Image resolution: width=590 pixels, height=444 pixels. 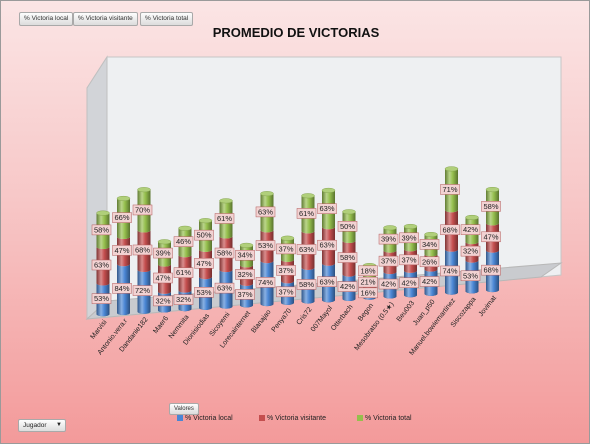 I want to click on category-label: Otterbach, so click(x=342, y=318).